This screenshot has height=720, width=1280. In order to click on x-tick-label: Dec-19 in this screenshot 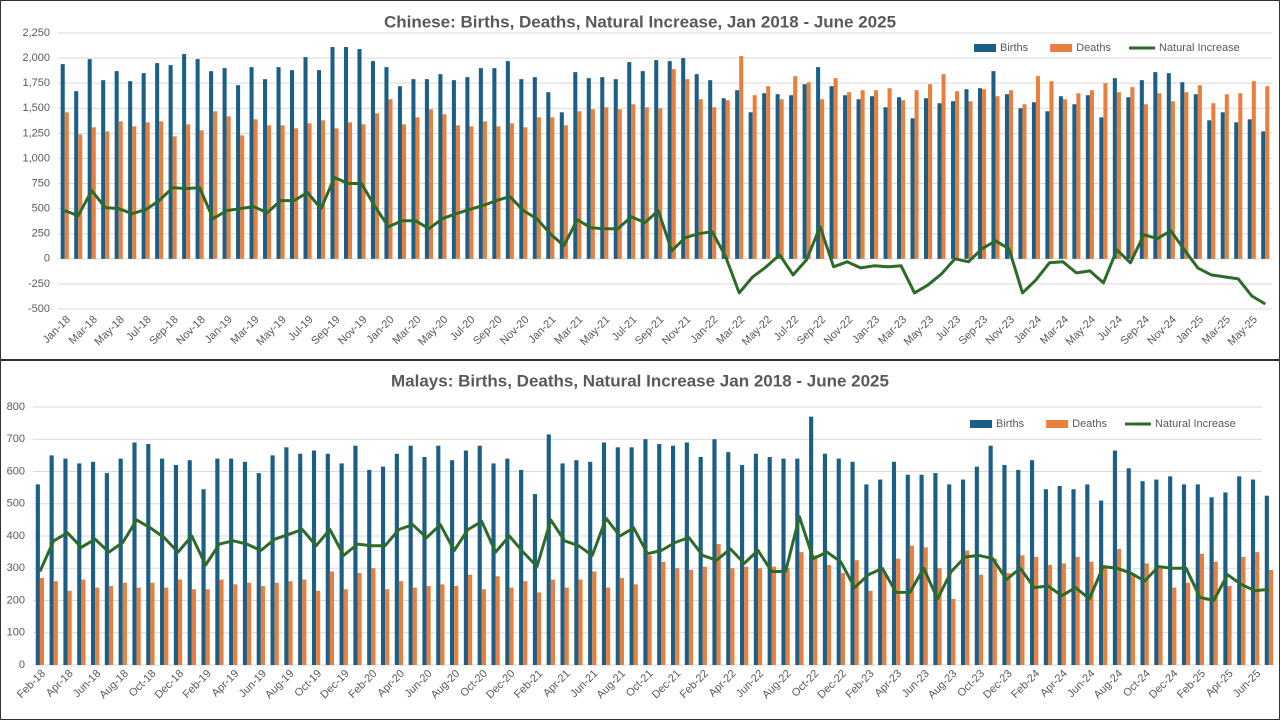, I will do `click(335, 685)`.